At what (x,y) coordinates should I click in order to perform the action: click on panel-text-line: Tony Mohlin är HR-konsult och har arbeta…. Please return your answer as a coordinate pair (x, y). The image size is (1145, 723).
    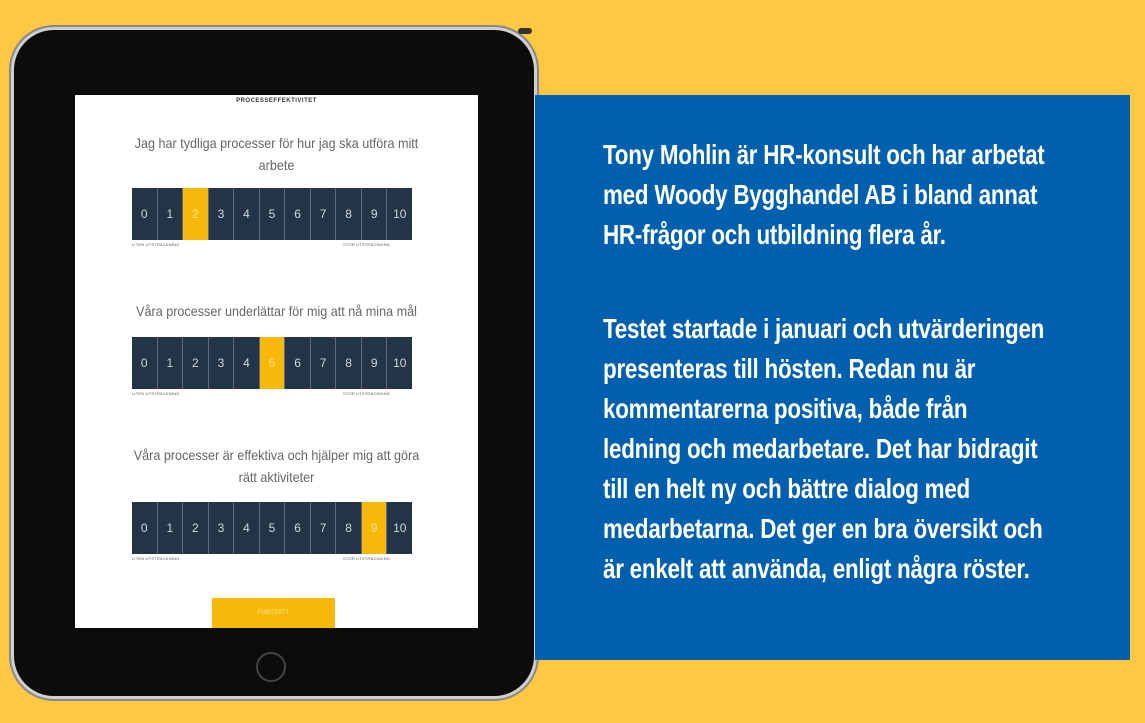
    Looking at the image, I should click on (824, 154).